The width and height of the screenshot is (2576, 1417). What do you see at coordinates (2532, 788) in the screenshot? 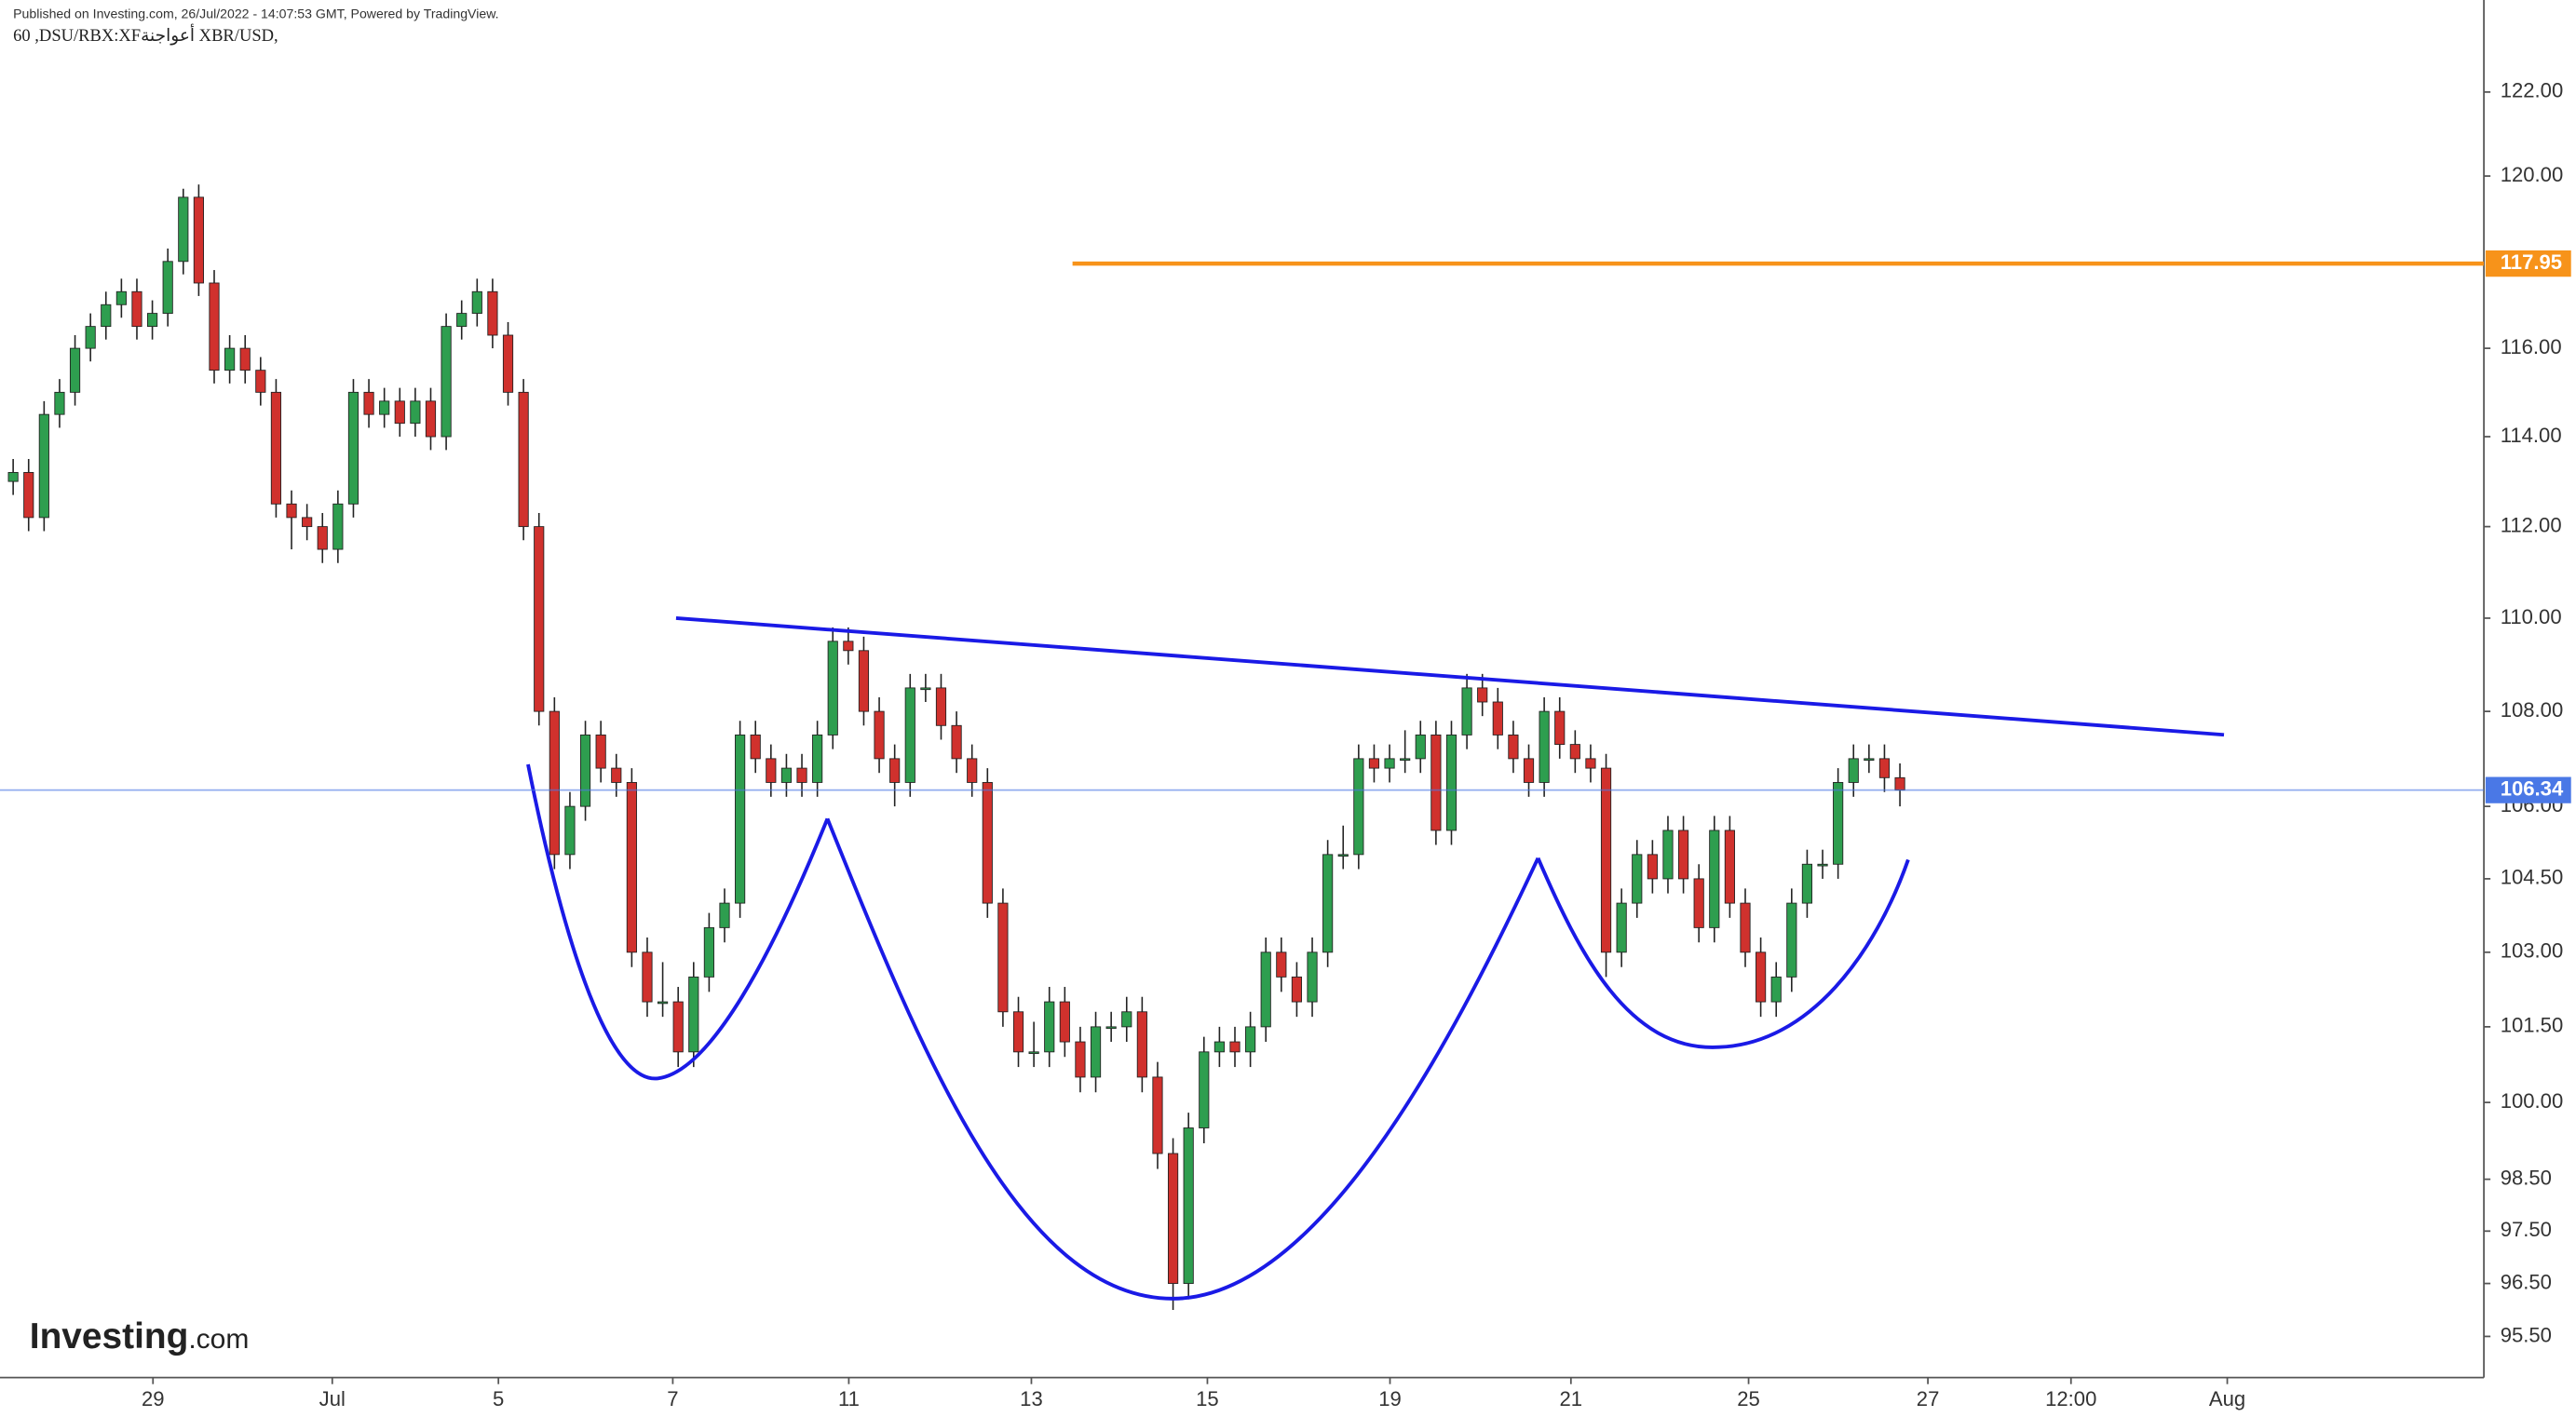
I see `price-label: 106.34` at bounding box center [2532, 788].